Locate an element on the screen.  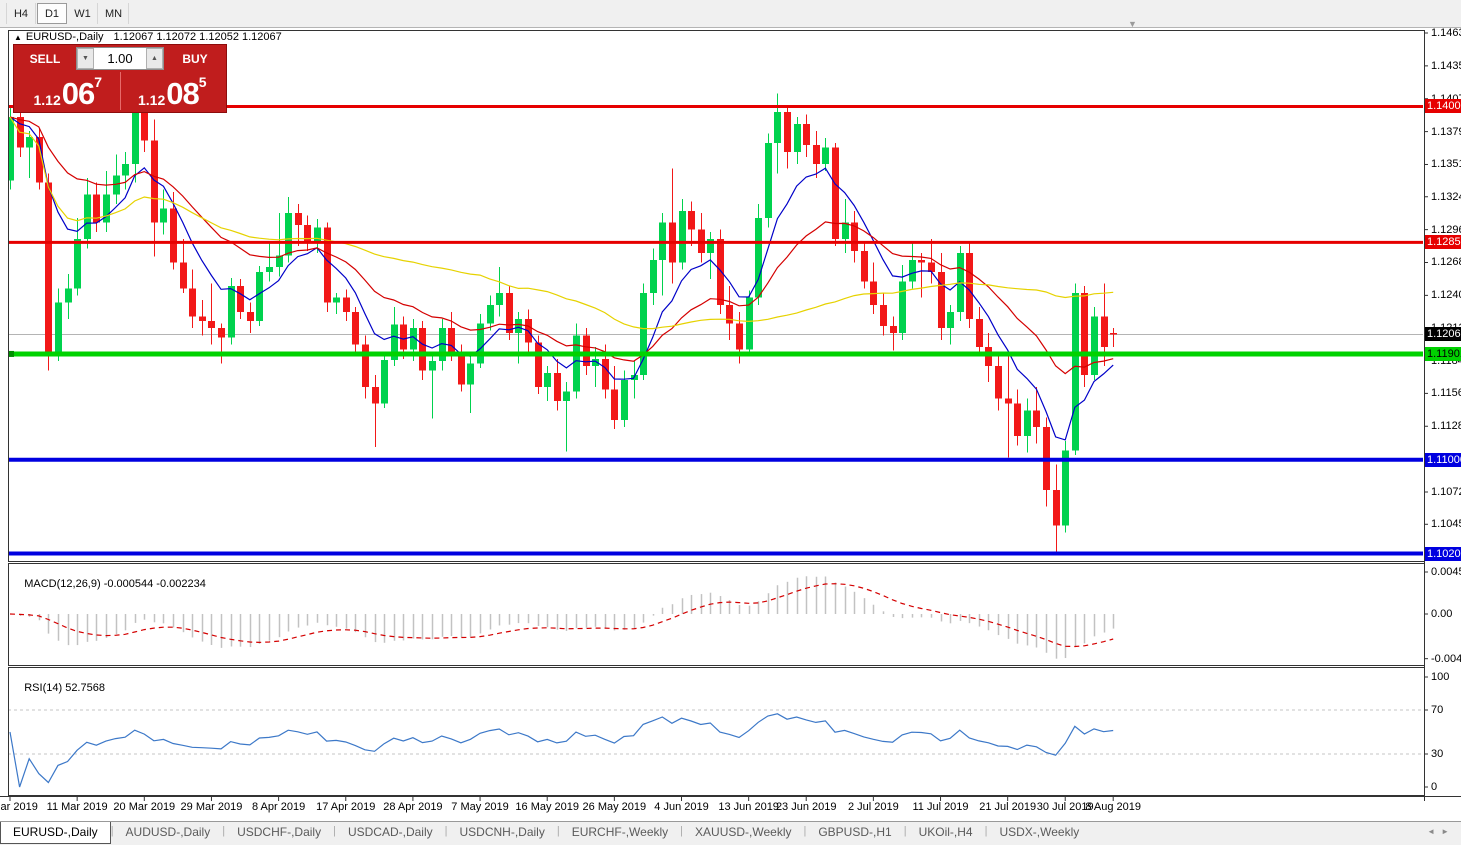
date-tick-label: 4 Jun 2019 is located at coordinates (681, 807).